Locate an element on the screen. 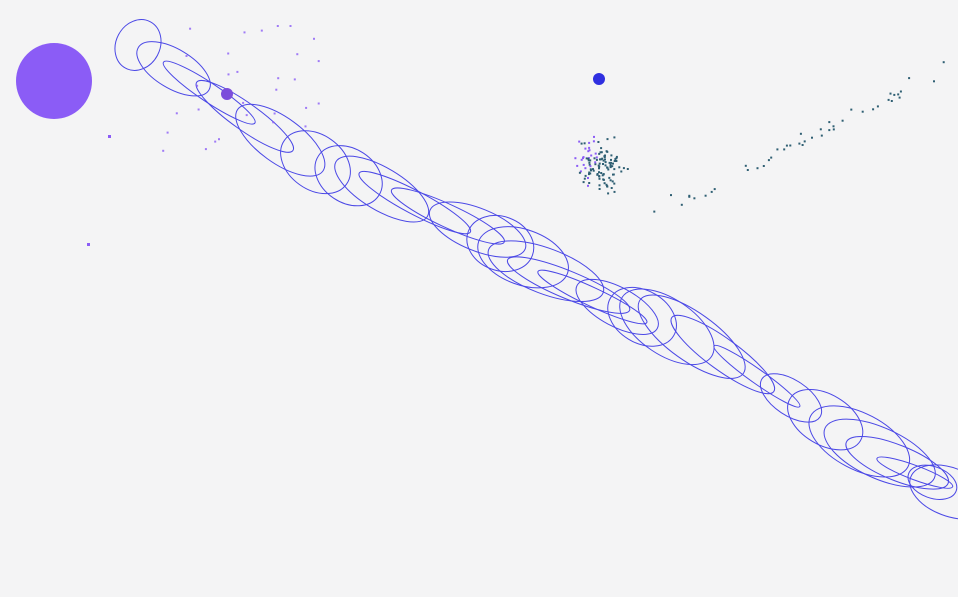 The height and width of the screenshot is (597, 958). small-orb is located at coordinates (227, 94).